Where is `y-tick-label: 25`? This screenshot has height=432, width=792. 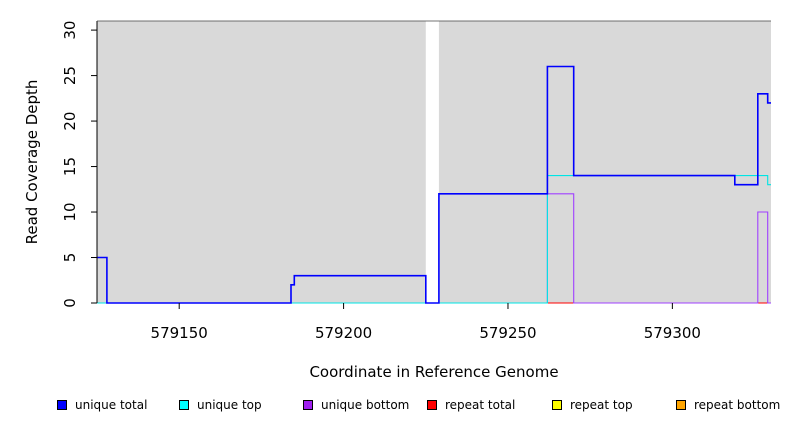
y-tick-label: 25 is located at coordinates (70, 75).